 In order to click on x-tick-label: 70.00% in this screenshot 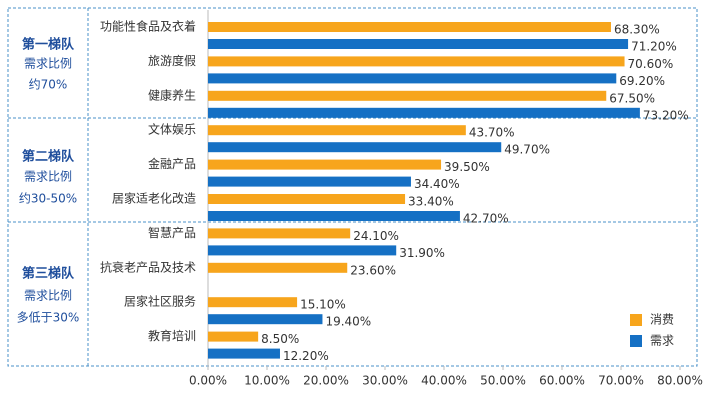, I will do `click(621, 381)`.